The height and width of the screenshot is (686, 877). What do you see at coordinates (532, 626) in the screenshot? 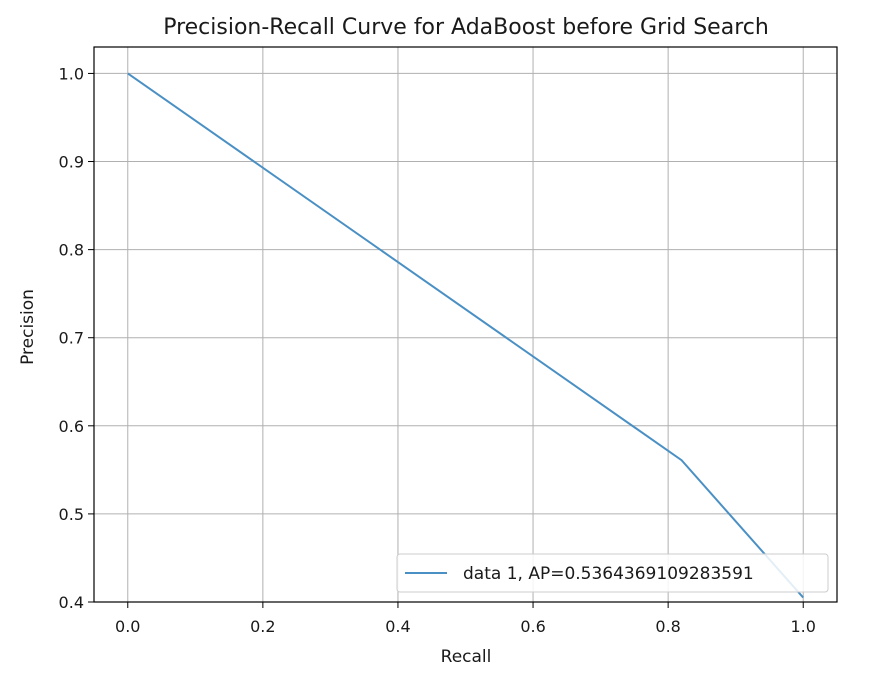
I see `x-tick-label: 0.6` at bounding box center [532, 626].